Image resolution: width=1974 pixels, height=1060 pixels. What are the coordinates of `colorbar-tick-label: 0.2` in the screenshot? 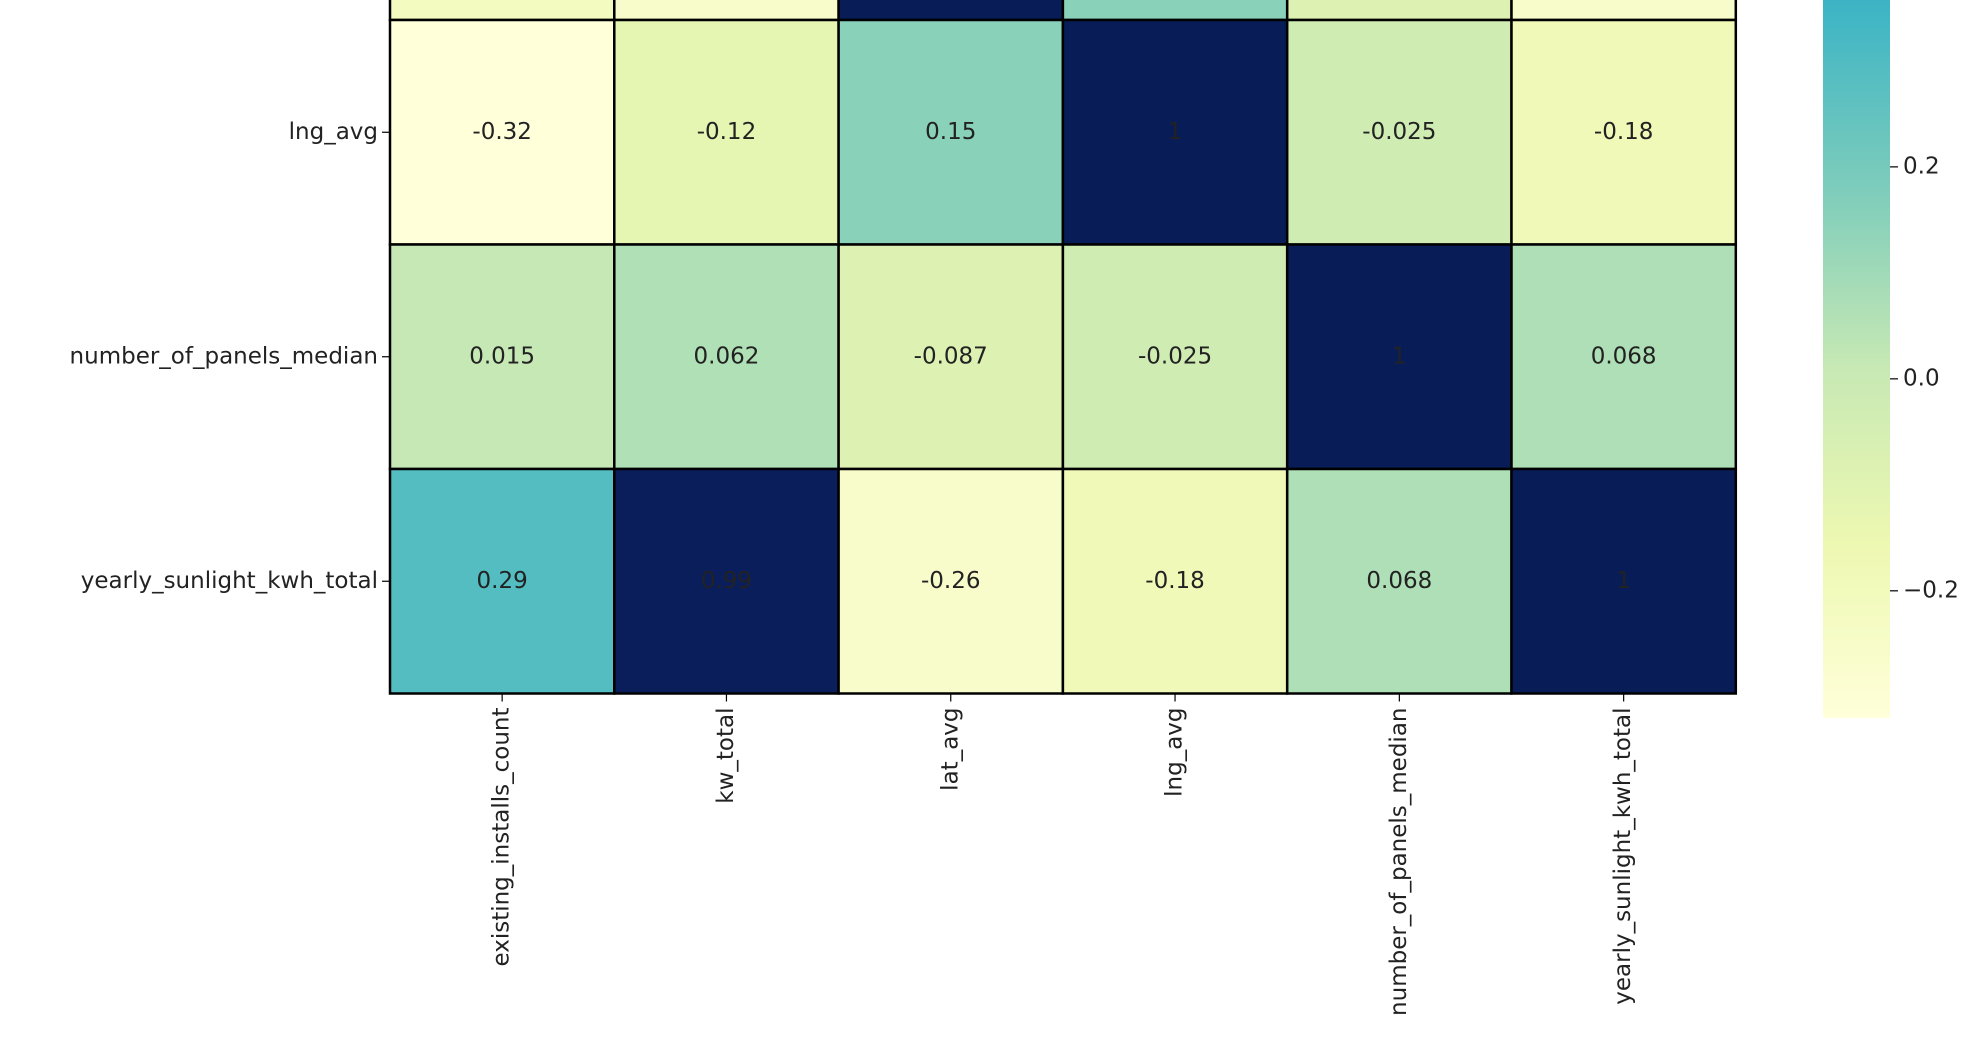 It's located at (1921, 166).